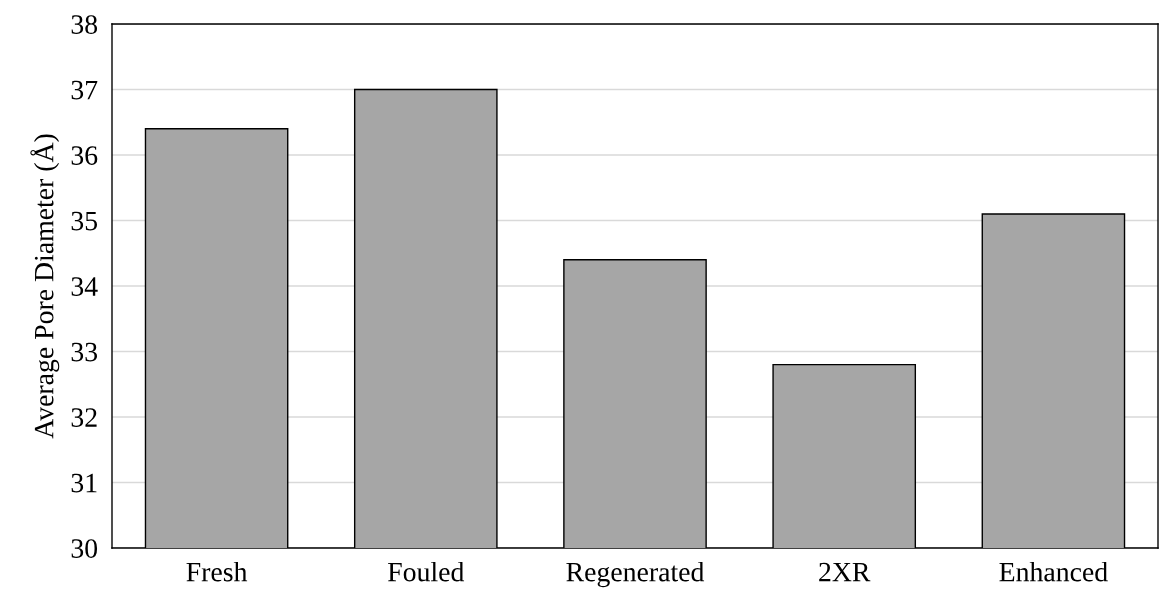 This screenshot has width=1167, height=603. I want to click on y-tick-label: 32, so click(84, 417).